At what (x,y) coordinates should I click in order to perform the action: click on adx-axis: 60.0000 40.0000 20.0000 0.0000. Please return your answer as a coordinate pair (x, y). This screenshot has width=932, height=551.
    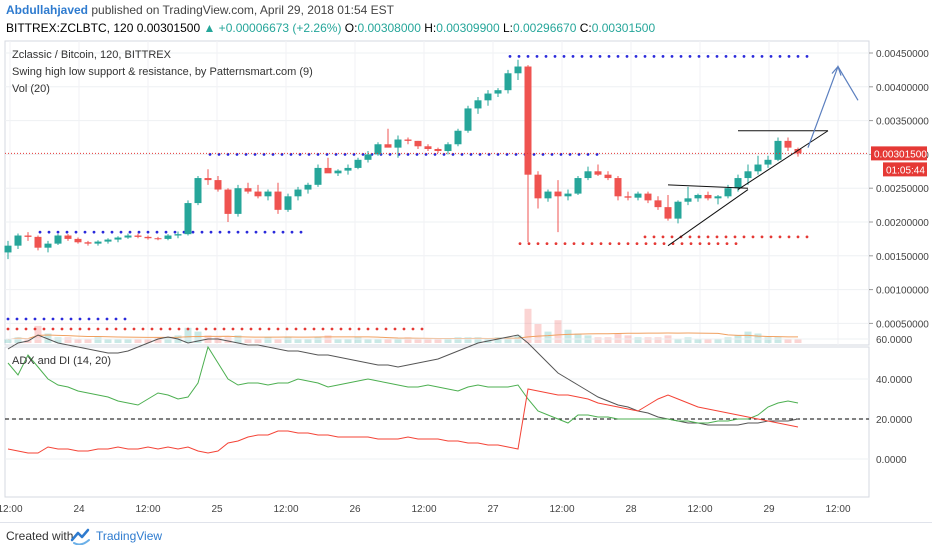
    Looking at the image, I should click on (894, 400).